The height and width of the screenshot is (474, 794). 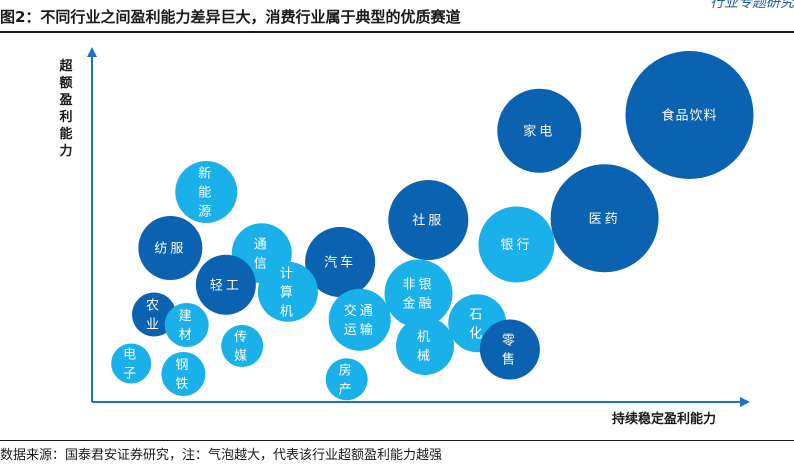 I want to click on bubble-label-line: 算, so click(x=288, y=292).